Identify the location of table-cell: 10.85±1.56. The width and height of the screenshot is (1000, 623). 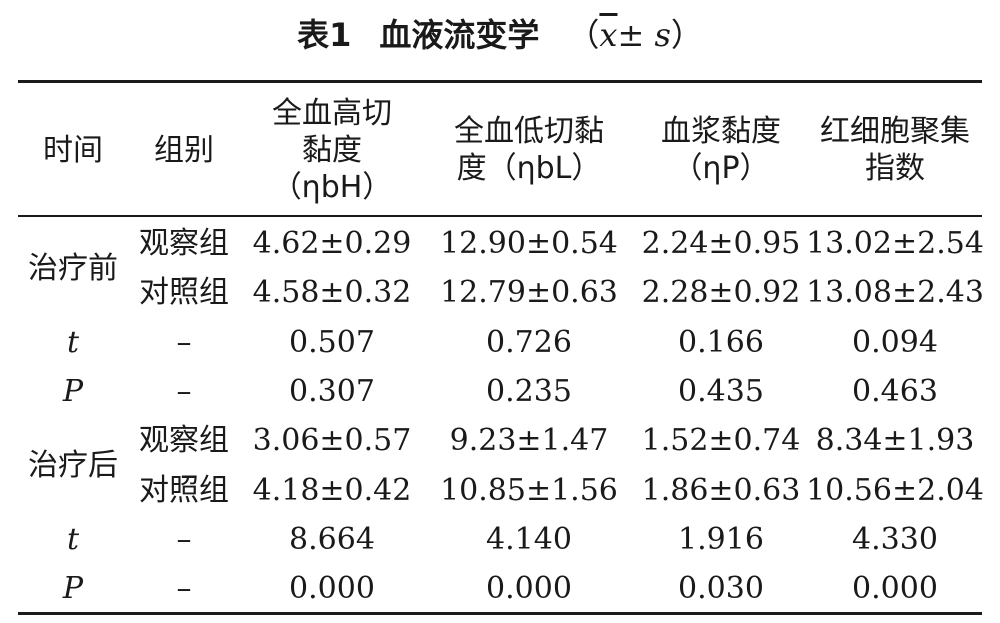
(529, 490).